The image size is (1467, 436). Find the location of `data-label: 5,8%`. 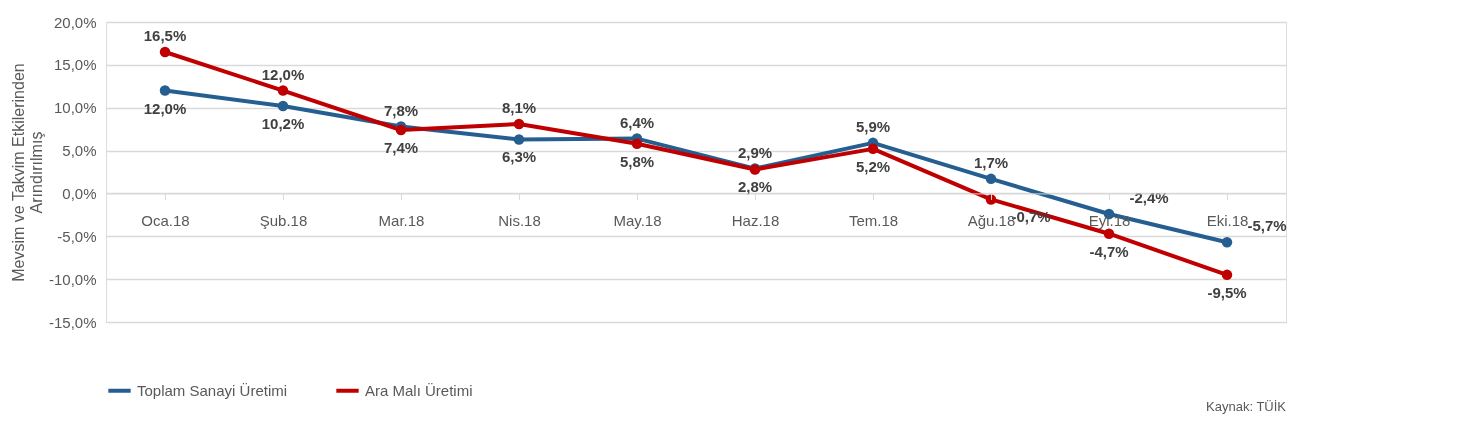

data-label: 5,8% is located at coordinates (637, 161).